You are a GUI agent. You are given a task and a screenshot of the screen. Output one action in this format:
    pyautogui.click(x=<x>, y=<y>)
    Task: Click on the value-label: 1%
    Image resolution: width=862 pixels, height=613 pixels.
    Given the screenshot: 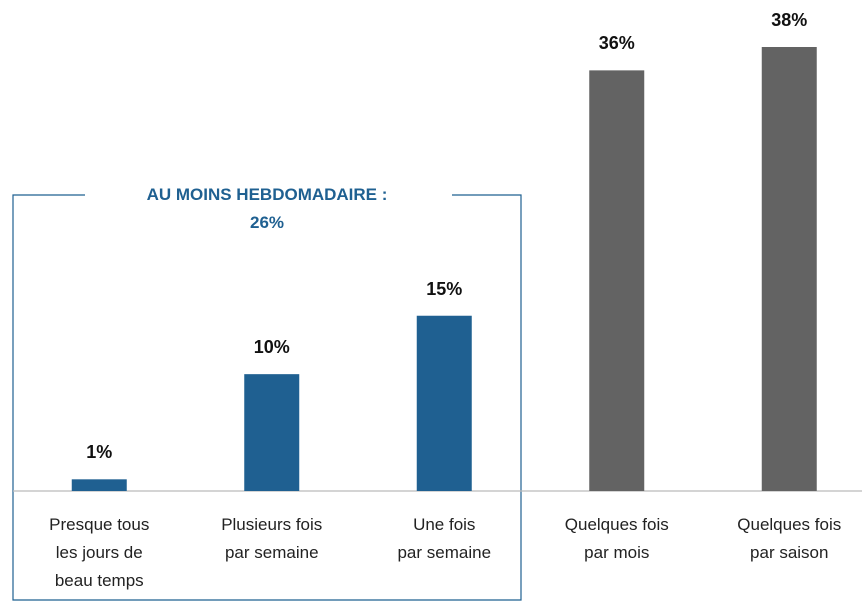 What is the action you would take?
    pyautogui.click(x=99, y=452)
    